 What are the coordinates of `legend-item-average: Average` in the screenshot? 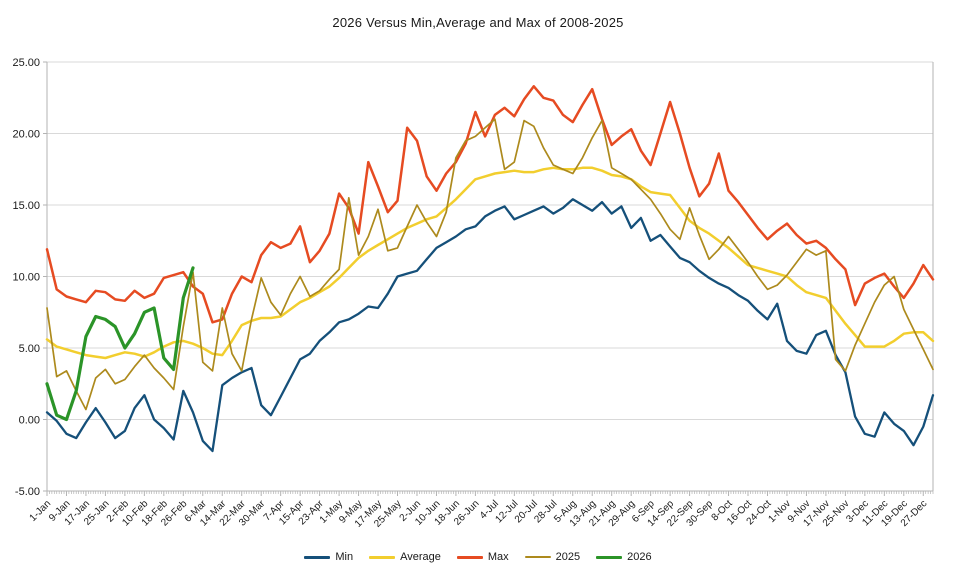 It's located at (405, 557).